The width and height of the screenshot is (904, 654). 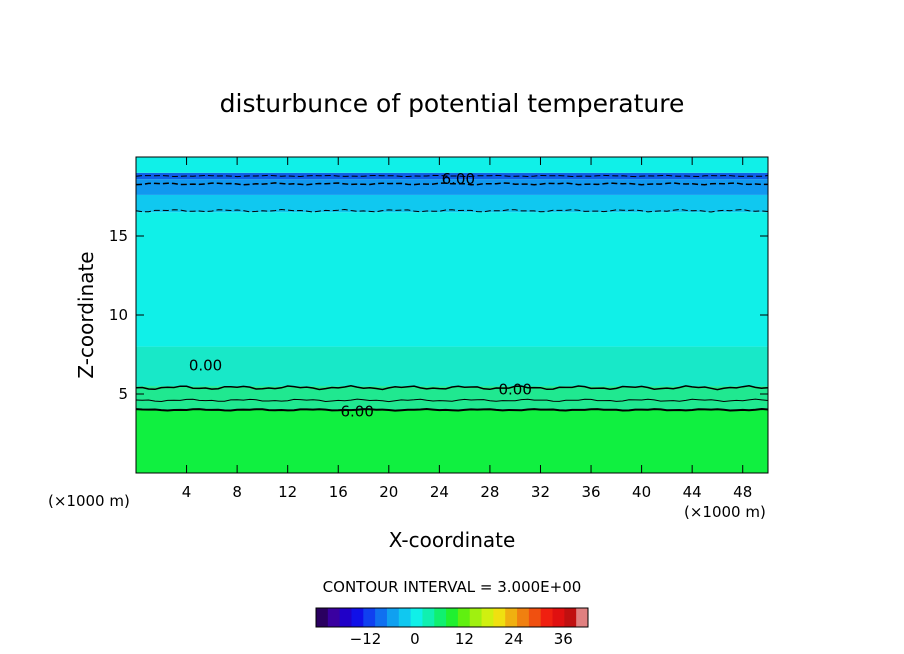 What do you see at coordinates (187, 492) in the screenshot?
I see `x-tick-label: 4` at bounding box center [187, 492].